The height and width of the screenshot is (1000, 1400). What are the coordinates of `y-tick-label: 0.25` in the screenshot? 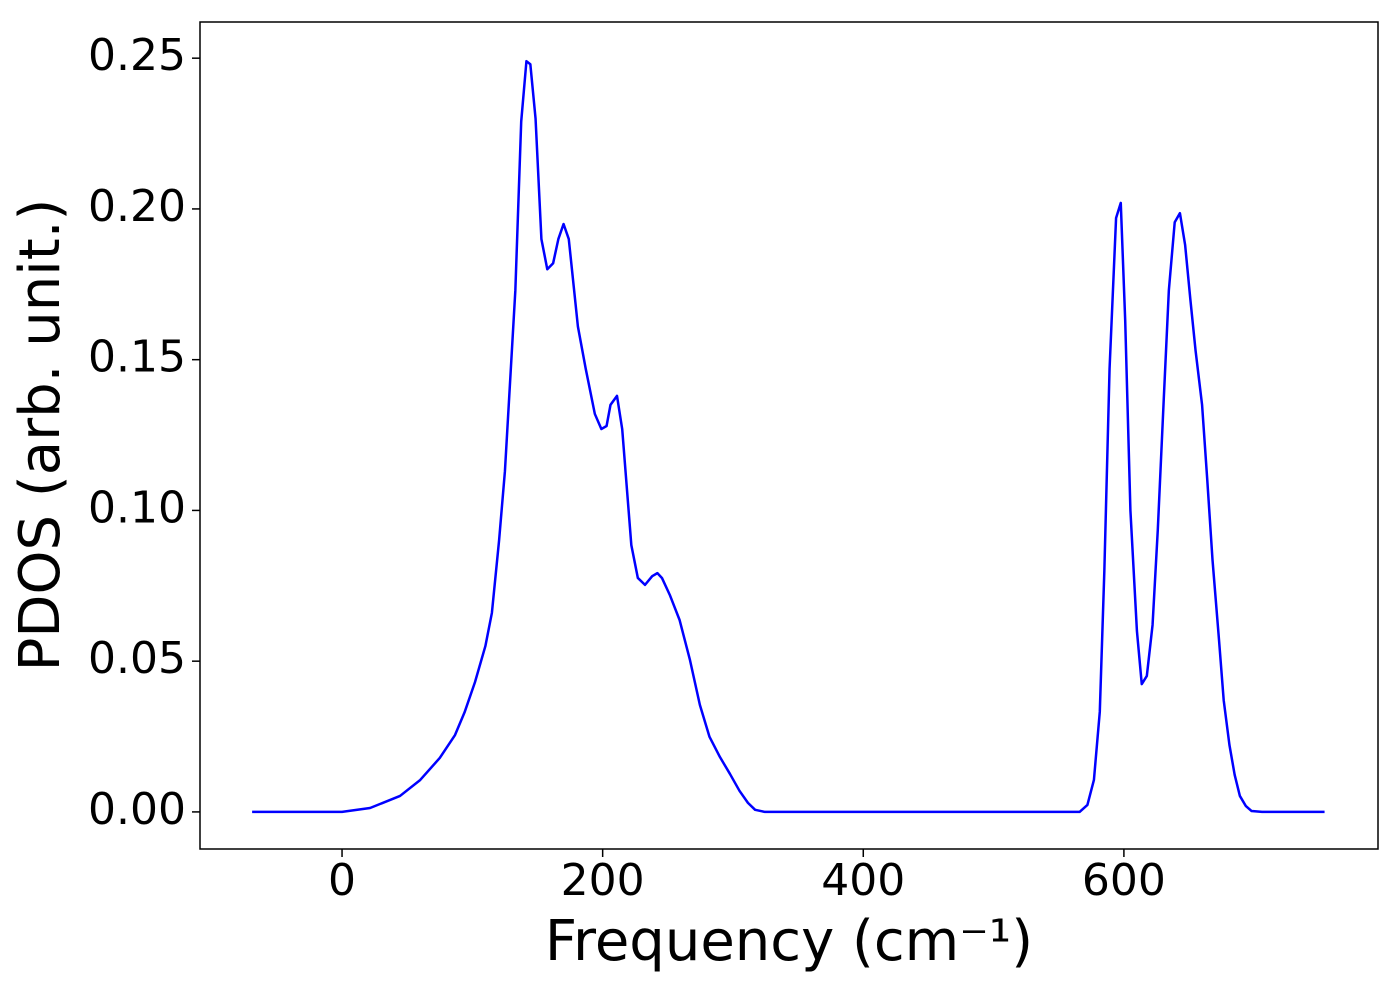 It's located at (137, 55).